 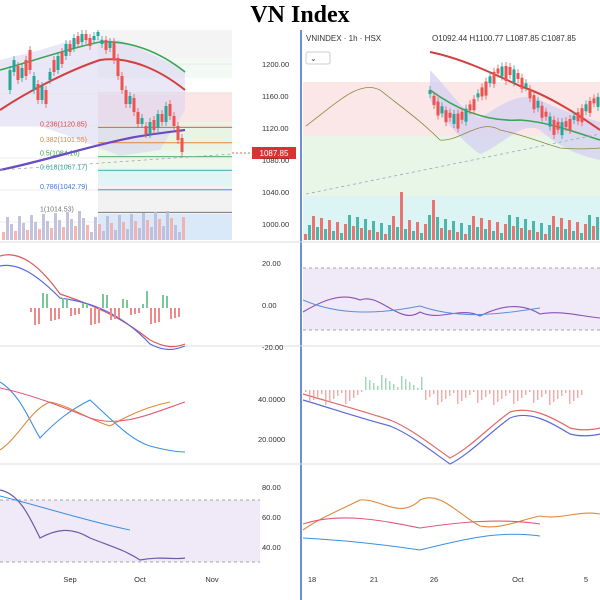 What do you see at coordinates (514, 115) in the screenshot?
I see `right-ma-green` at bounding box center [514, 115].